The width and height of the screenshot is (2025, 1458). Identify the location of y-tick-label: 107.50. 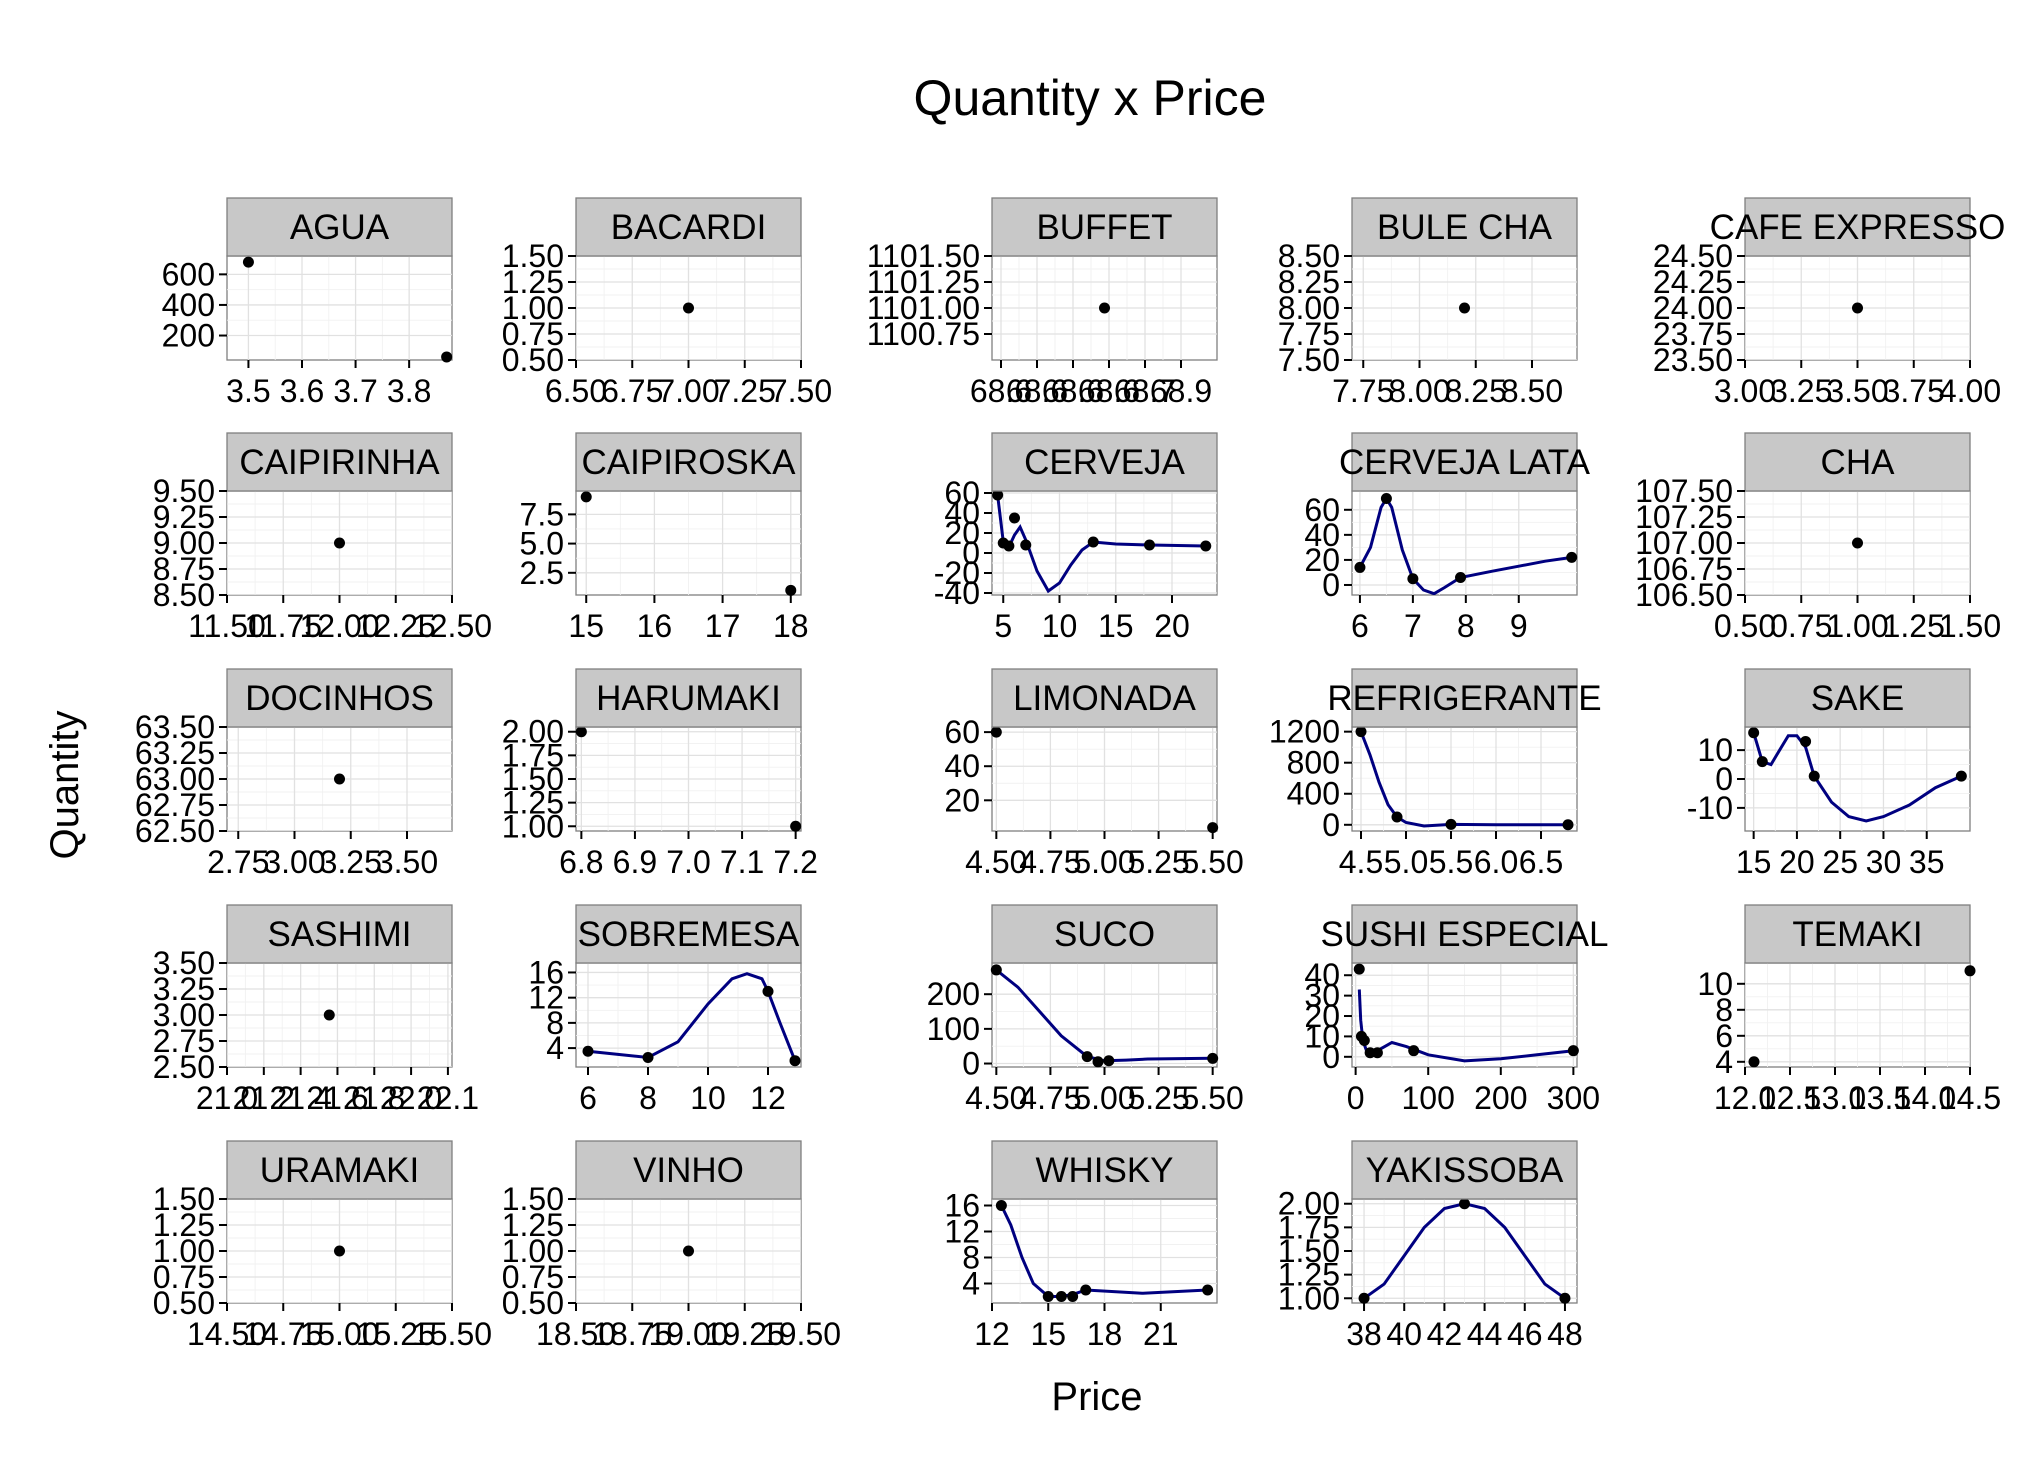
(1684, 491).